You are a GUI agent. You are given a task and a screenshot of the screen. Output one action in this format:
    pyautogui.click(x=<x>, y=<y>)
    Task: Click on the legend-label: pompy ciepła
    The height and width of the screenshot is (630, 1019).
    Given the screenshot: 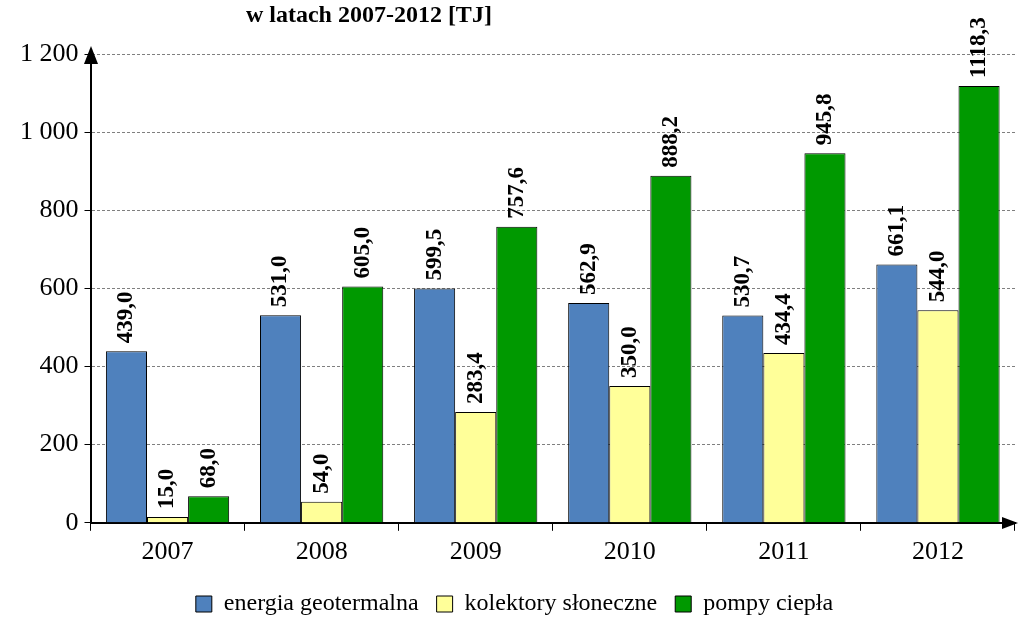 What is the action you would take?
    pyautogui.click(x=768, y=602)
    